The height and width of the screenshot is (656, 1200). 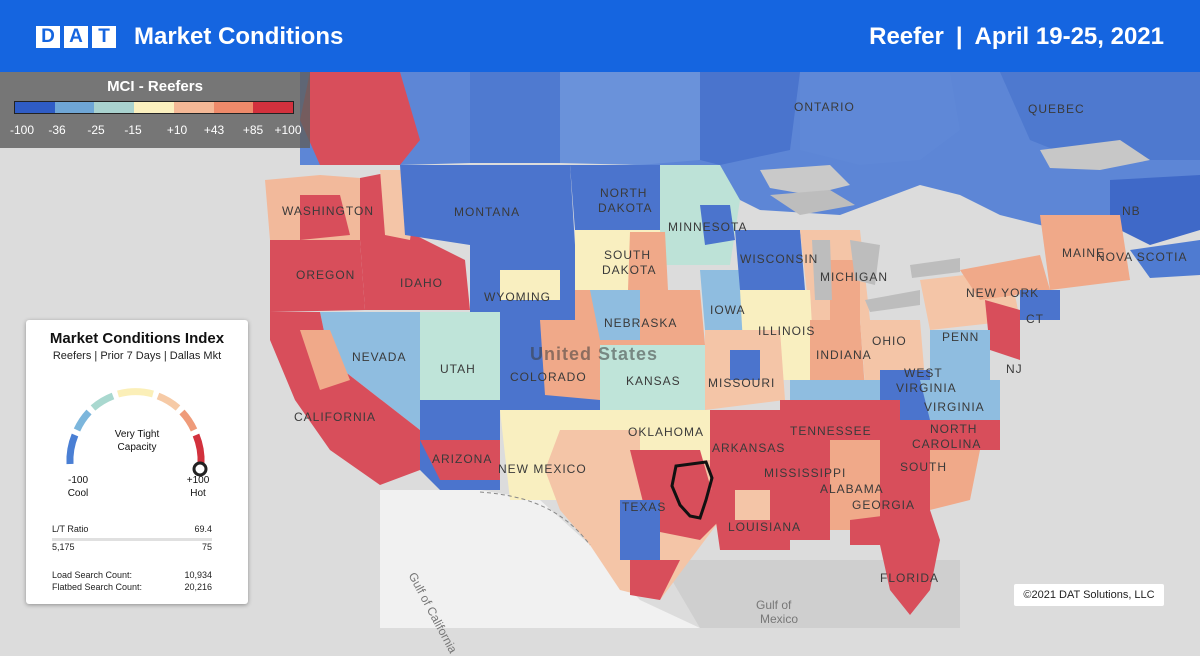 What do you see at coordinates (548, 377) in the screenshot?
I see `label-colorado: COLORADO` at bounding box center [548, 377].